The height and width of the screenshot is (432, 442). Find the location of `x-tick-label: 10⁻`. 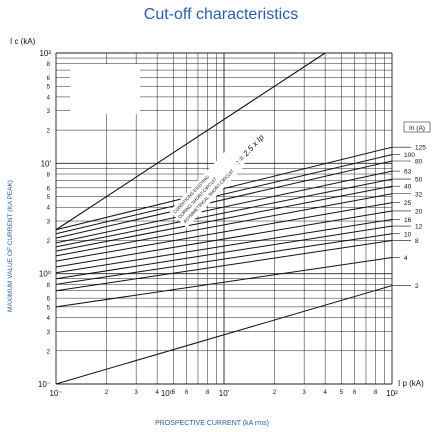

x-tick-label: 10⁻ is located at coordinates (55, 393).